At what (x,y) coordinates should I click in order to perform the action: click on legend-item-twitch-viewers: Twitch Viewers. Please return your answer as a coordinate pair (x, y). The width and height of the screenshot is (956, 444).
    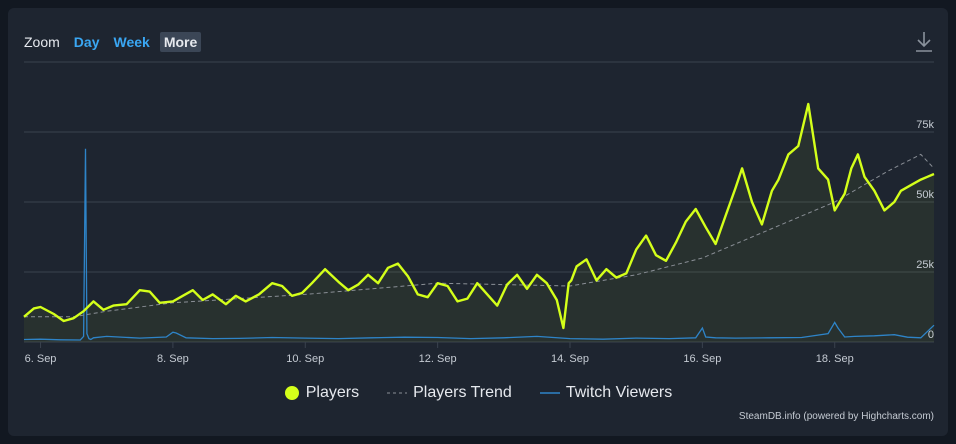
    Looking at the image, I should click on (606, 393).